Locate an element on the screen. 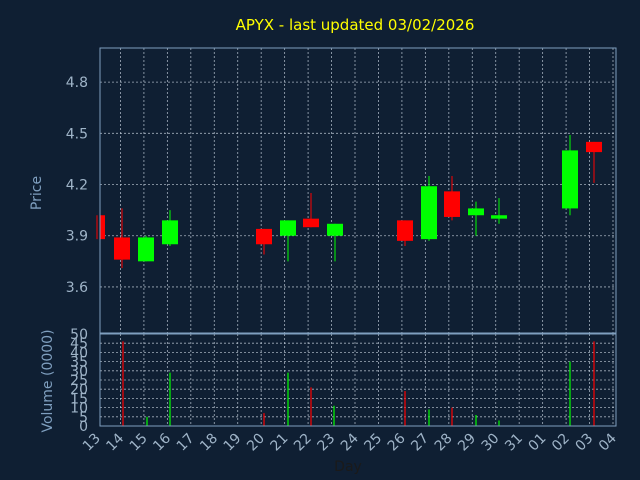 Image resolution: width=640 pixels, height=480 pixels. price-tick-label: 4.8 is located at coordinates (77, 83).